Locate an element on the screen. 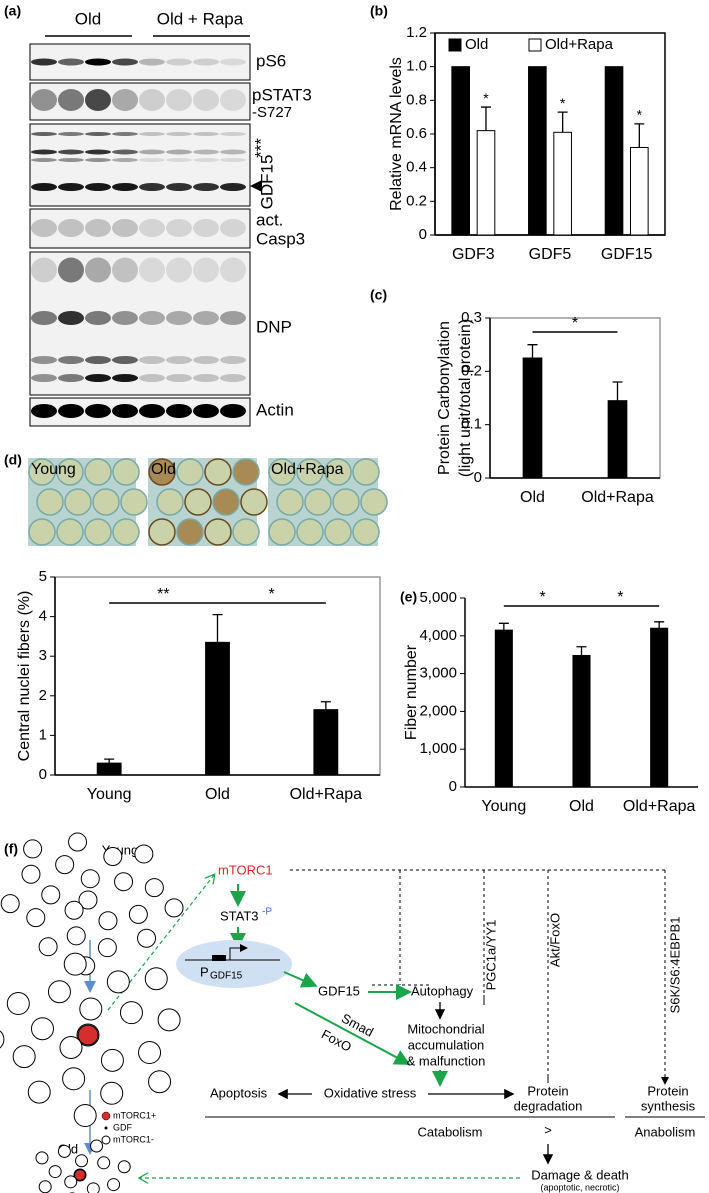 The image size is (709, 1193). y-tick-label: 3,000 is located at coordinates (438, 673).